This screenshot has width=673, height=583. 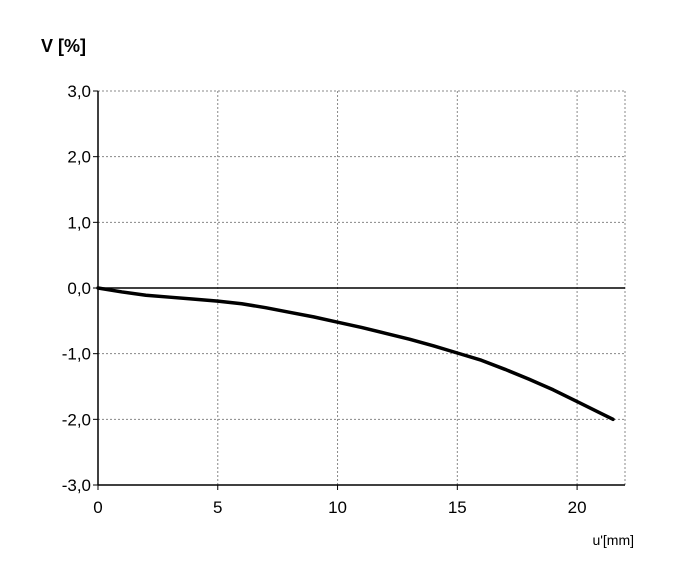 I want to click on y-tick-label: 2,0, so click(x=79, y=157).